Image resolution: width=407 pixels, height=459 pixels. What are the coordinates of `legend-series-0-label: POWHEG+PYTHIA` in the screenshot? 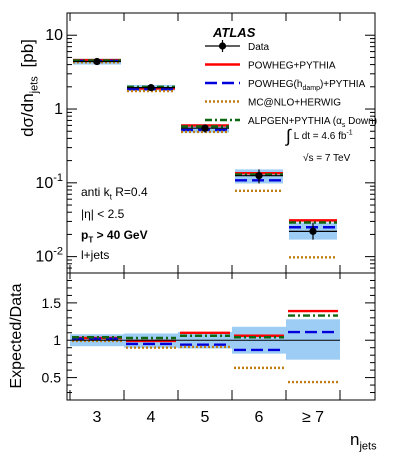 It's located at (292, 66).